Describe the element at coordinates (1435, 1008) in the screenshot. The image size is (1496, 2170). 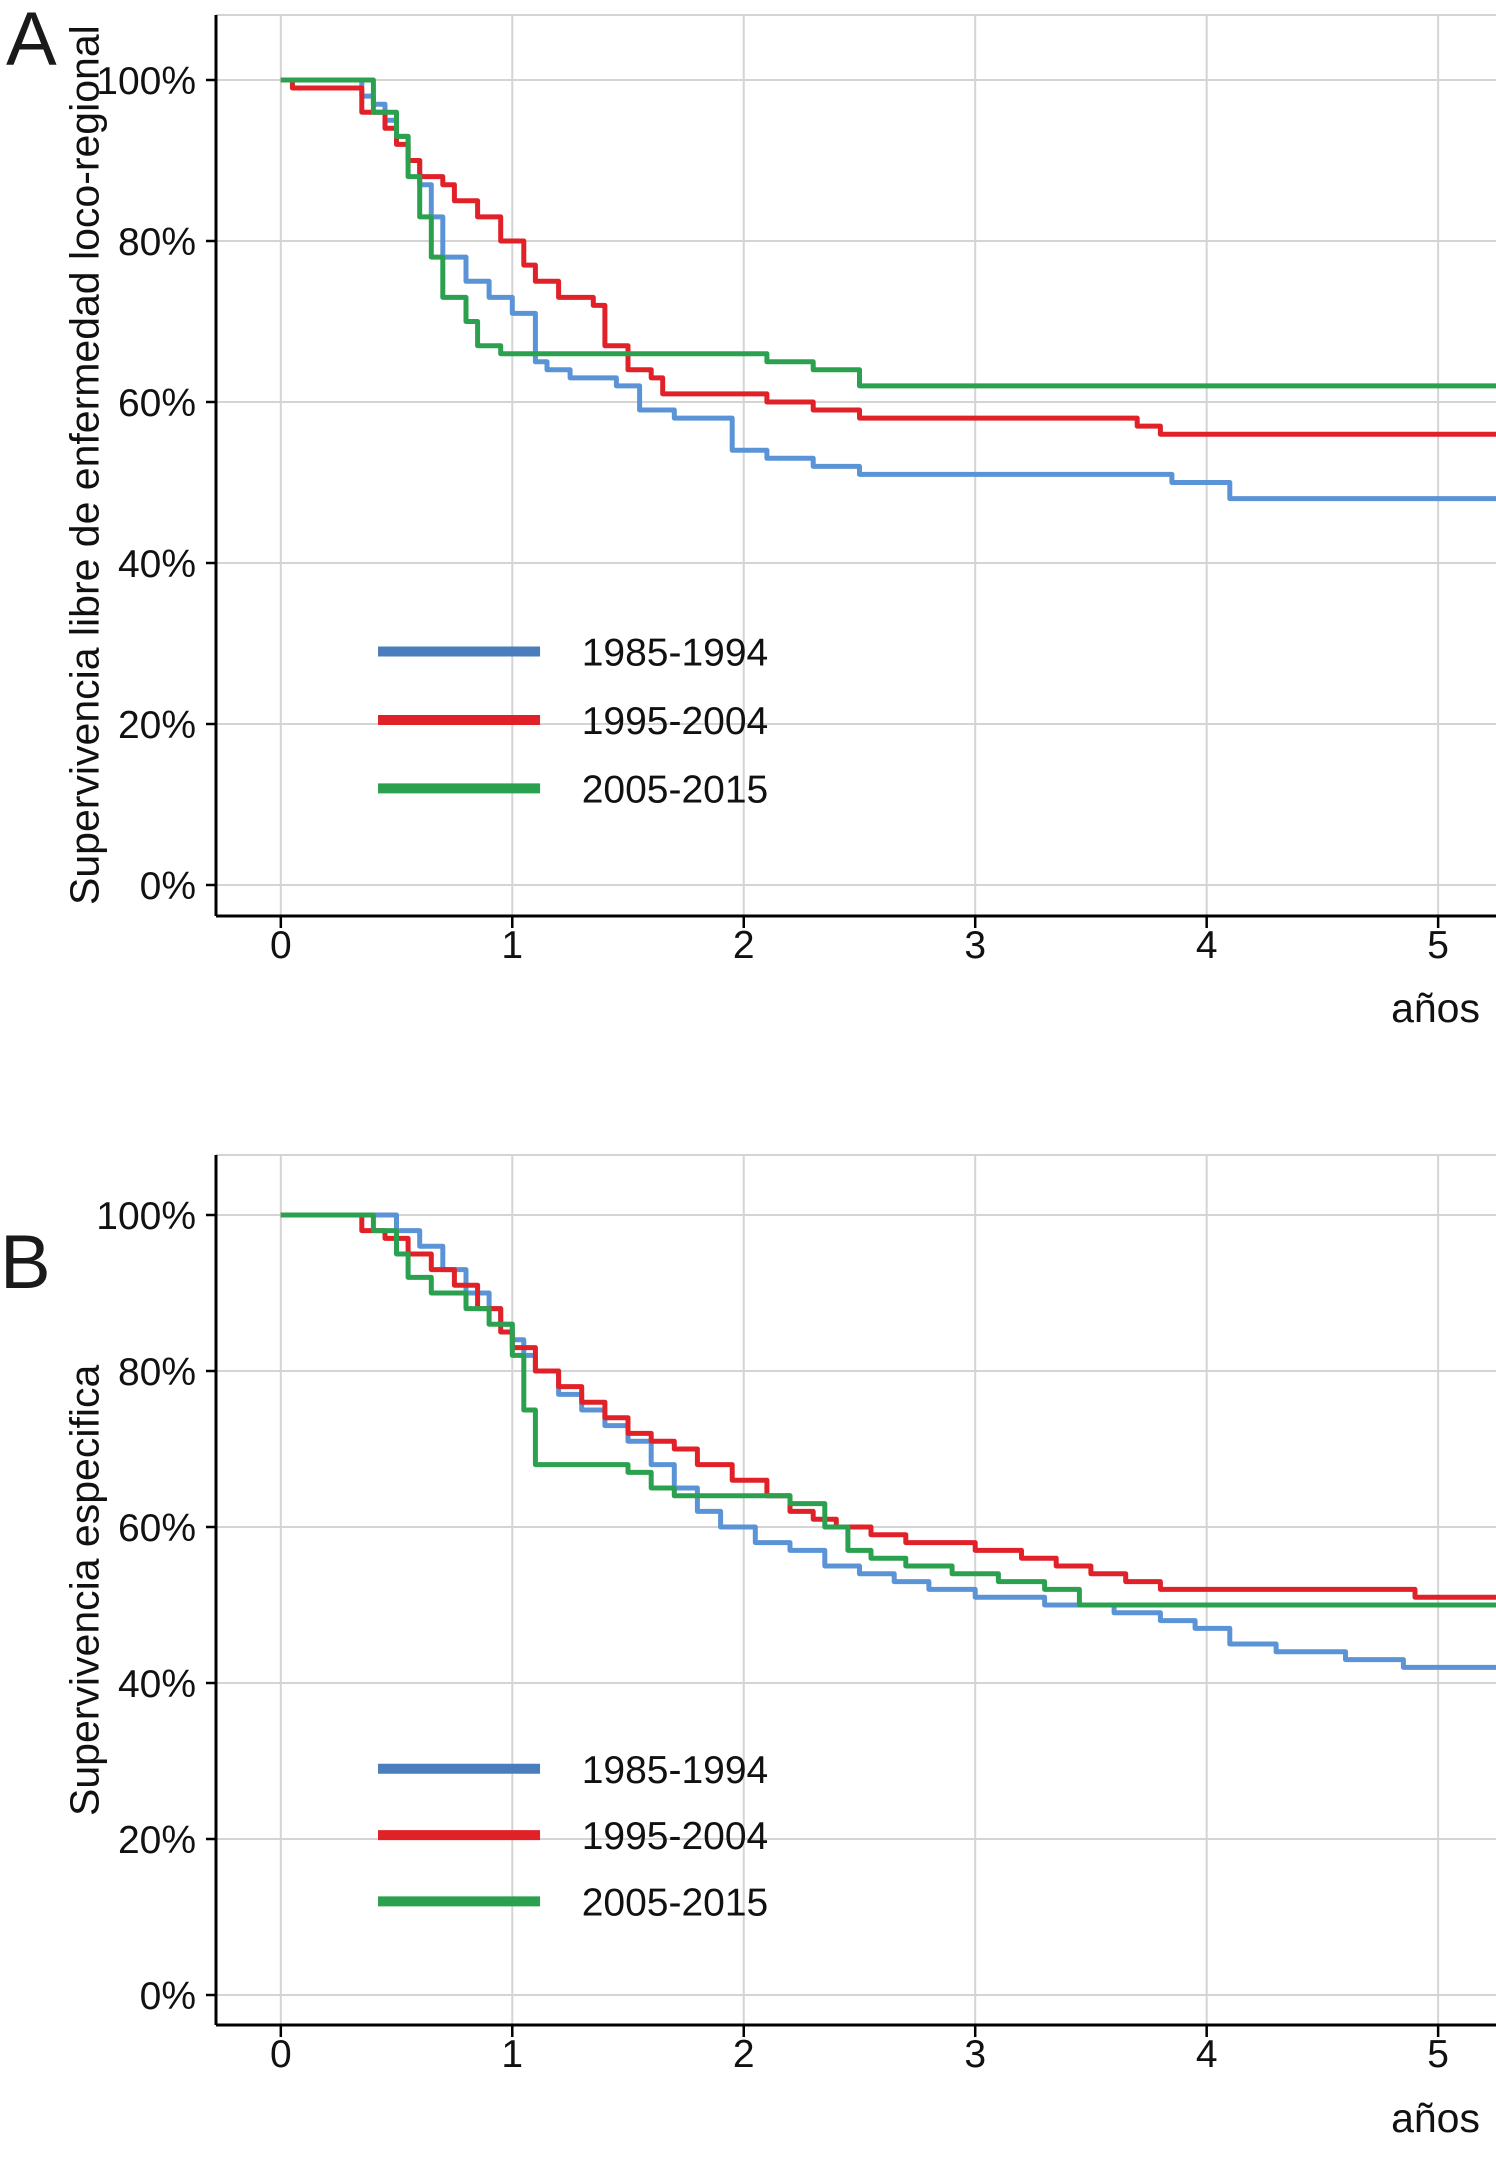
I see `panel-a-xlabel: años` at that location.